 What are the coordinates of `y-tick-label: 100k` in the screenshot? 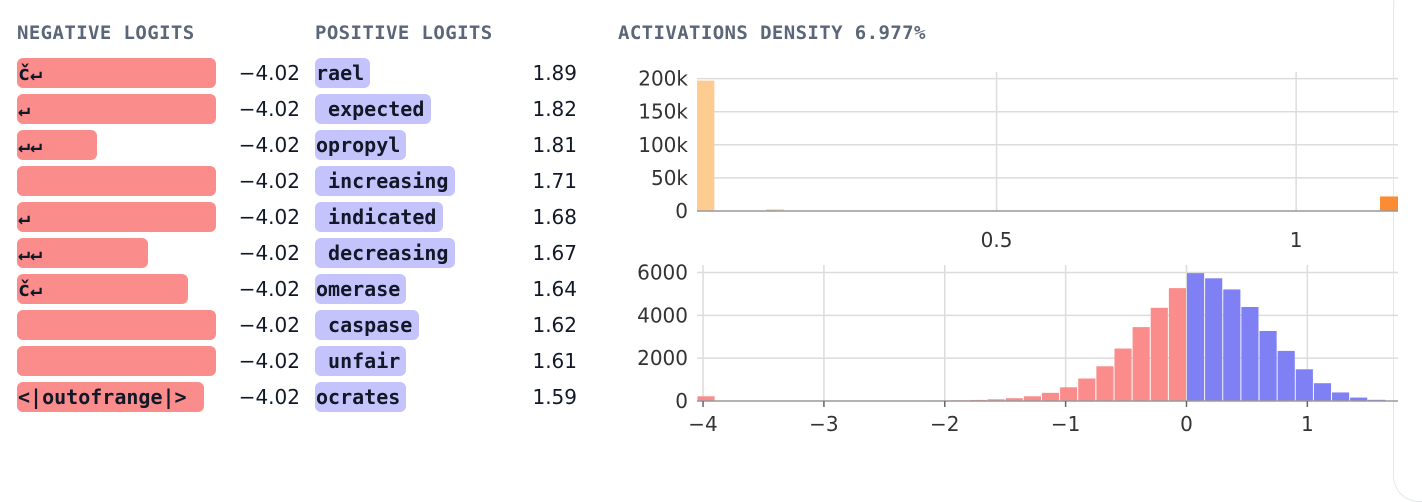 It's located at (663, 145).